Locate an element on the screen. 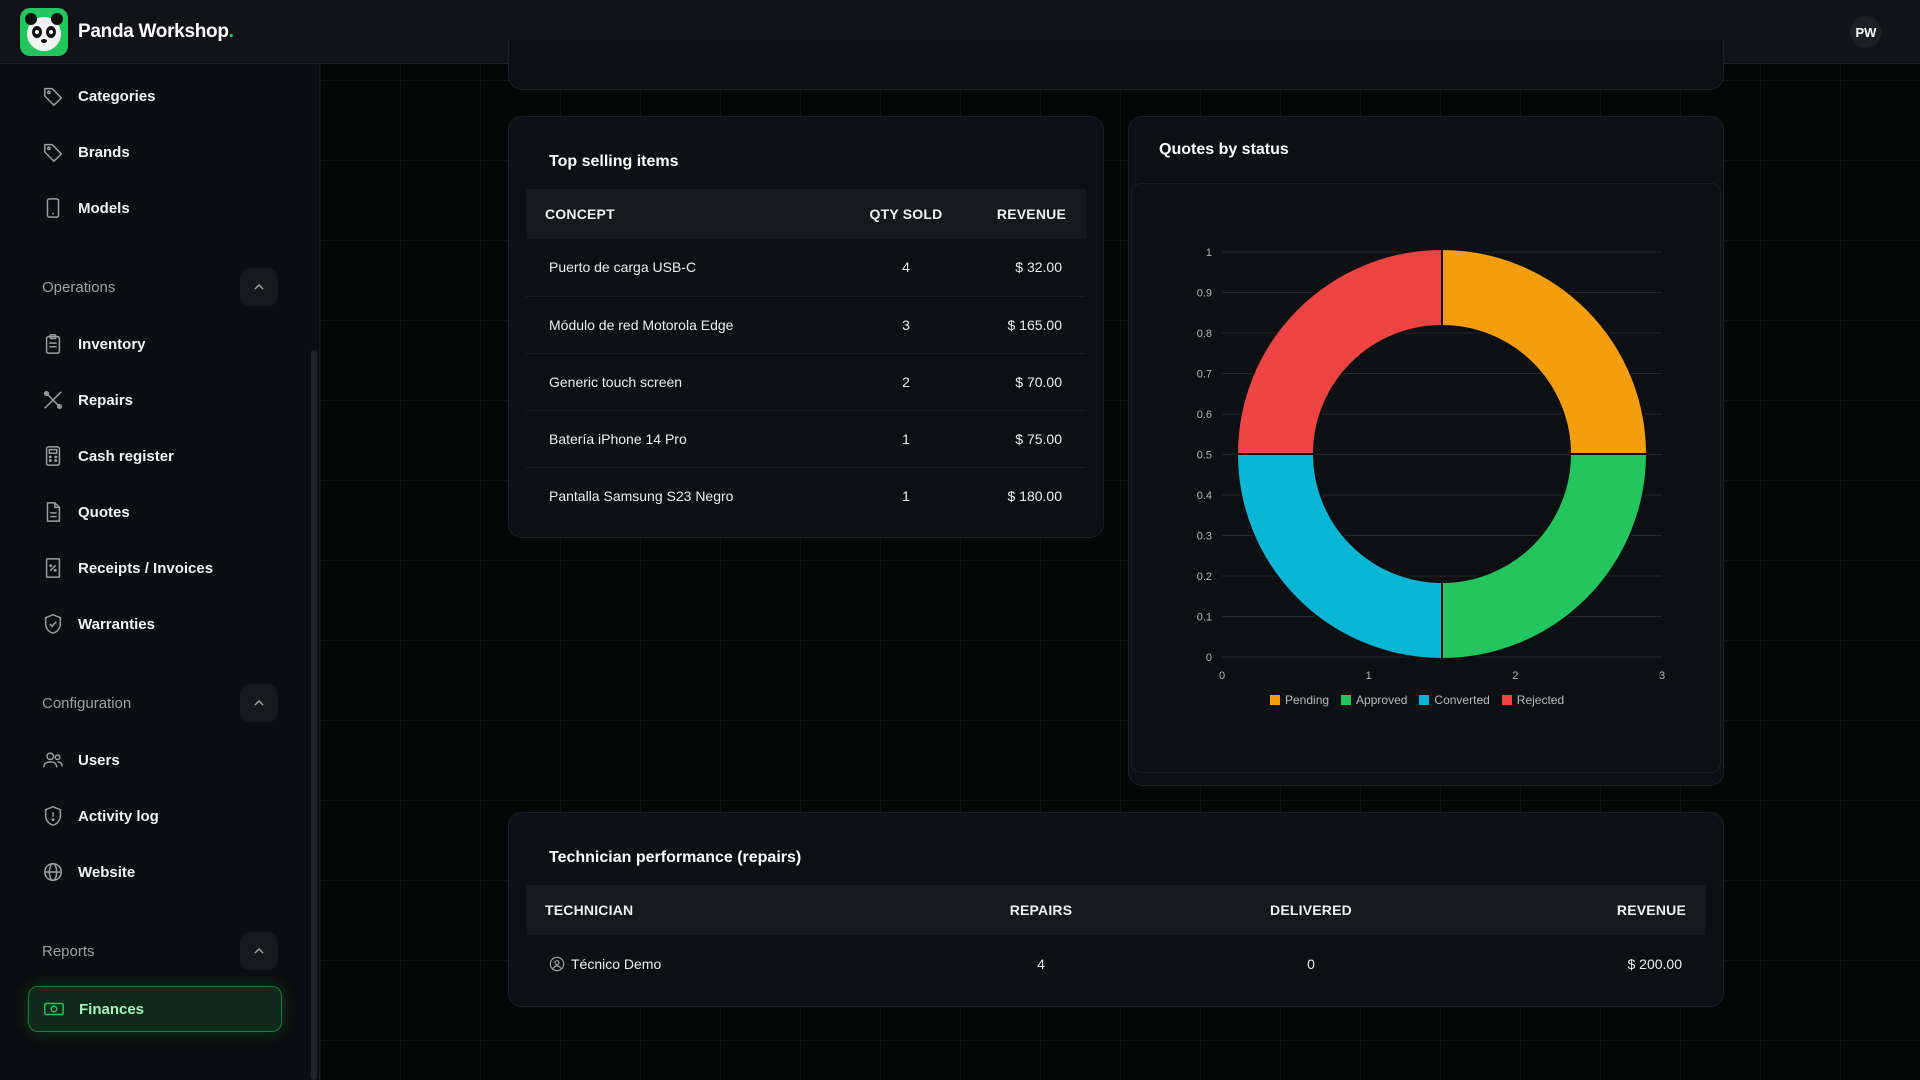 This screenshot has height=1080, width=1920. section-title-operations: Operations is located at coordinates (79, 287).